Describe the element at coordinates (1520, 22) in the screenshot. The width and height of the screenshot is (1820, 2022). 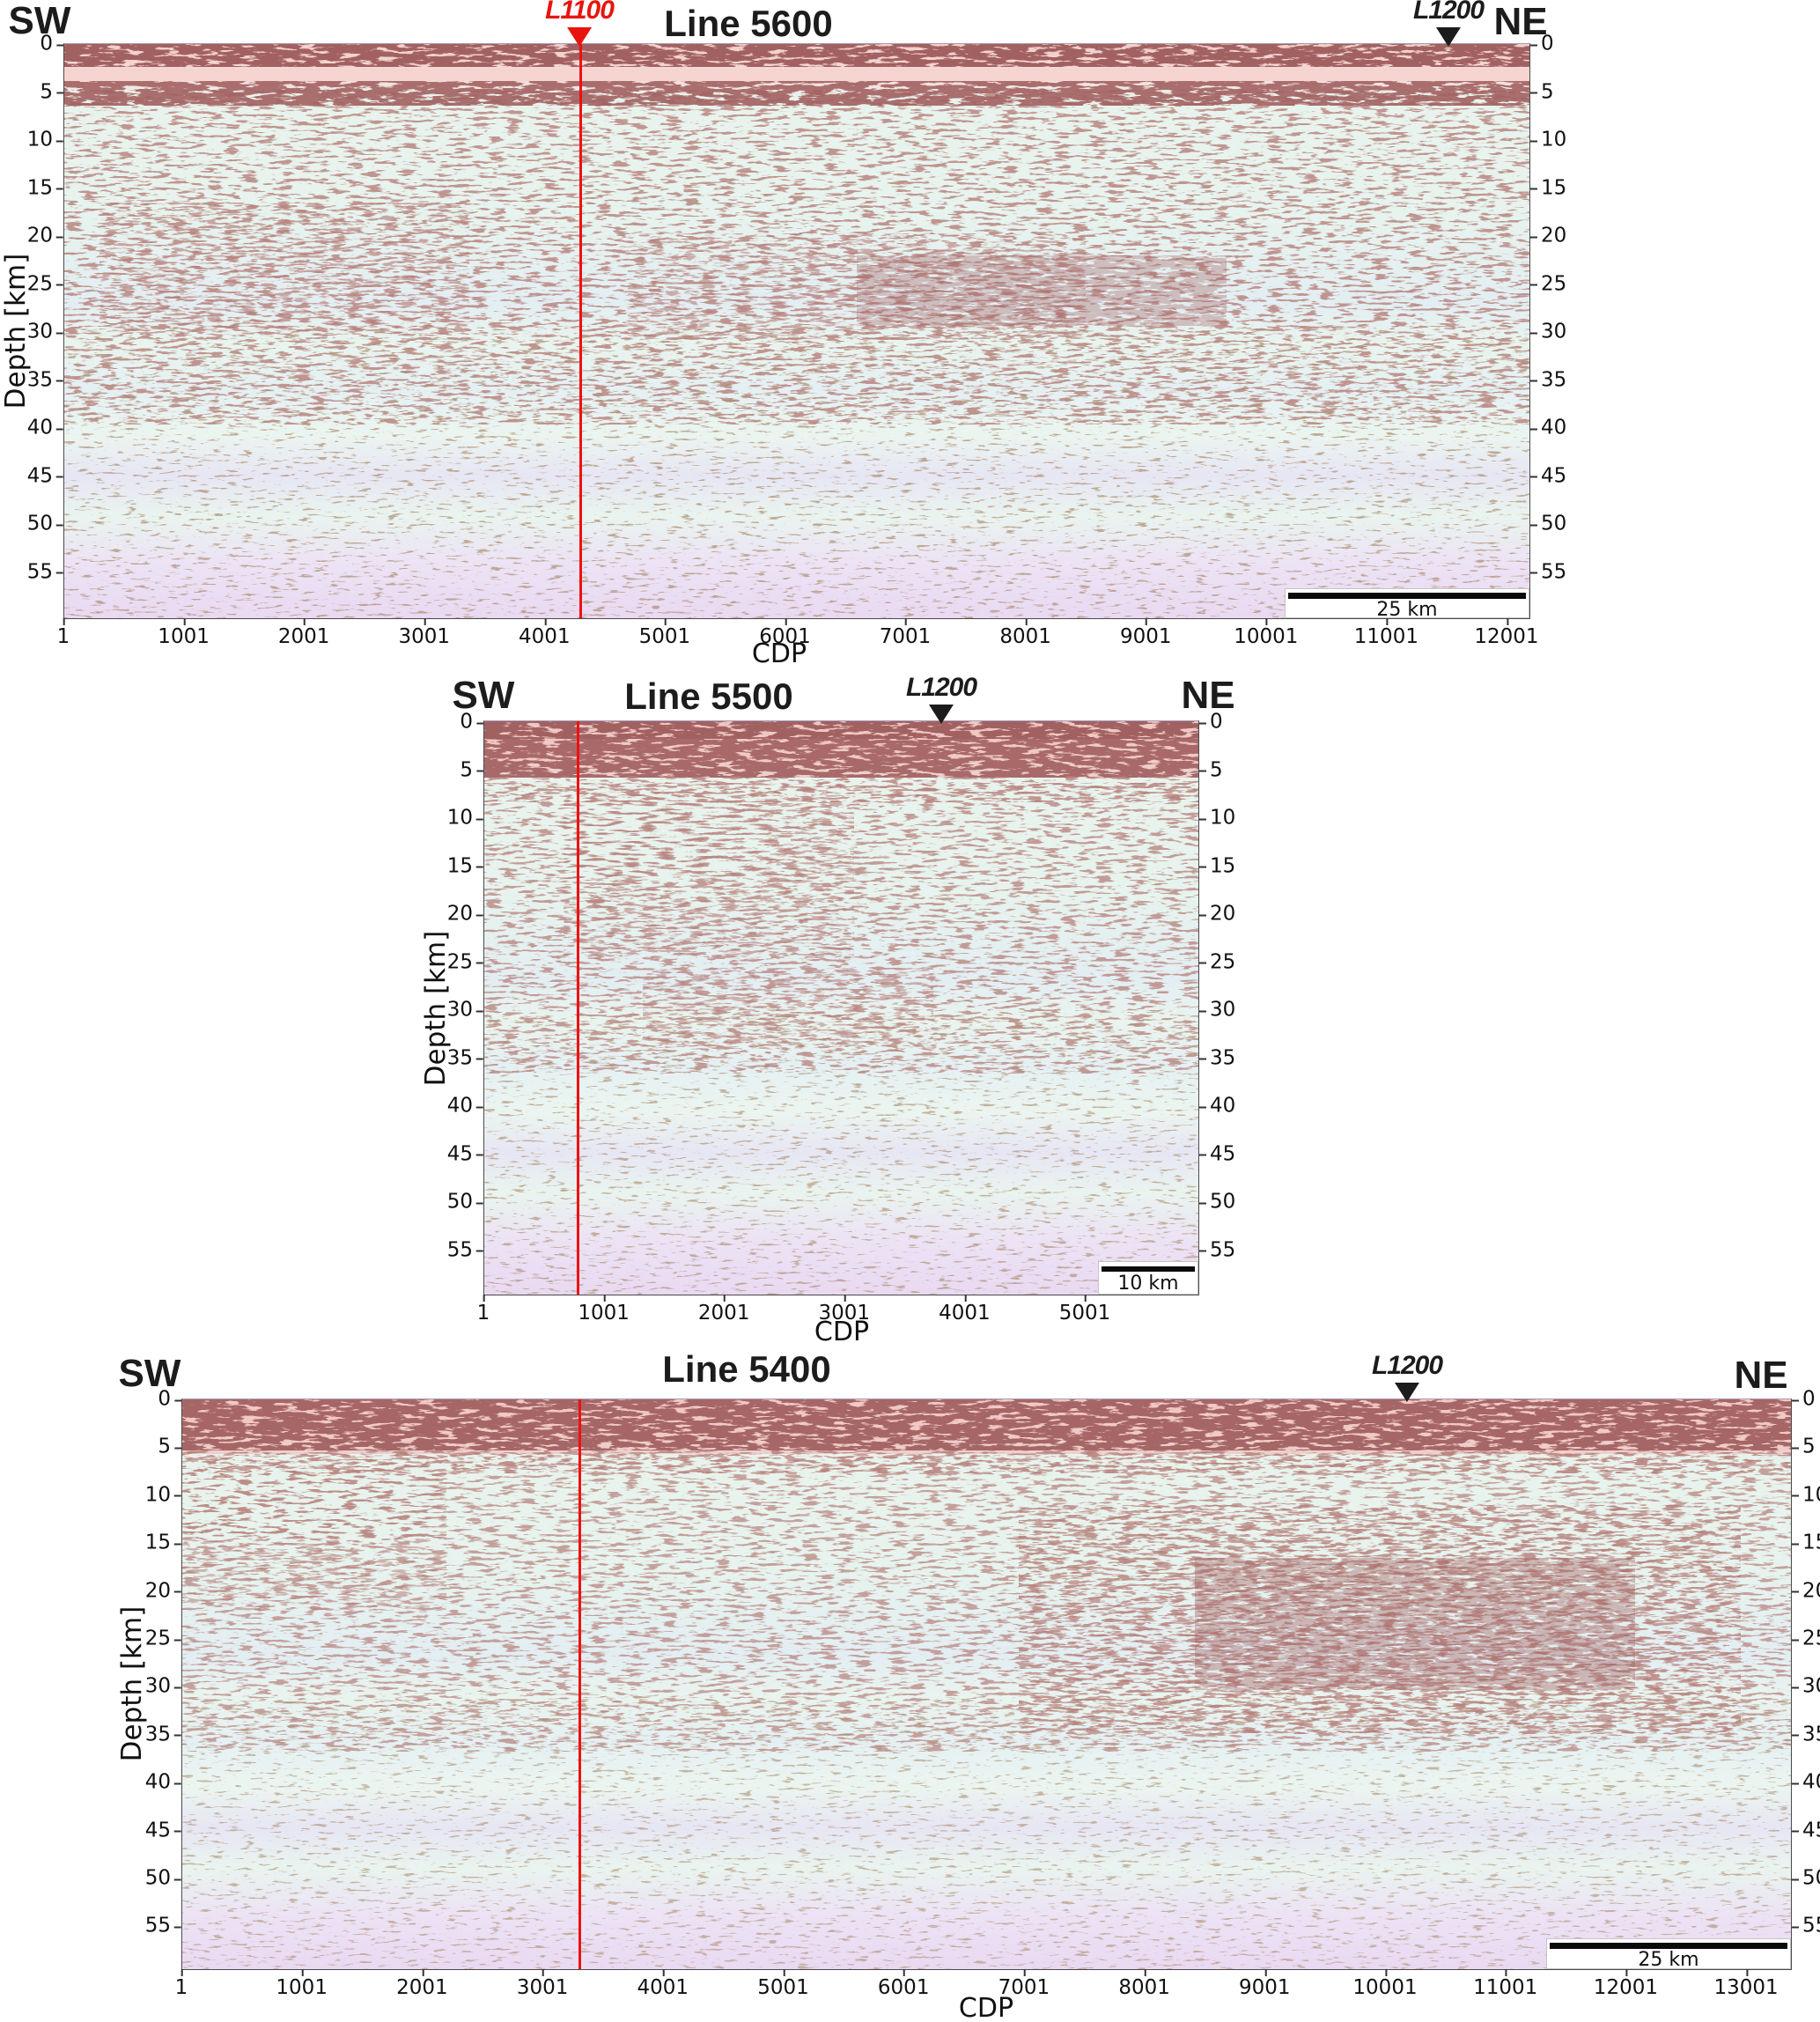
I see `orientation-label-ne: NE` at that location.